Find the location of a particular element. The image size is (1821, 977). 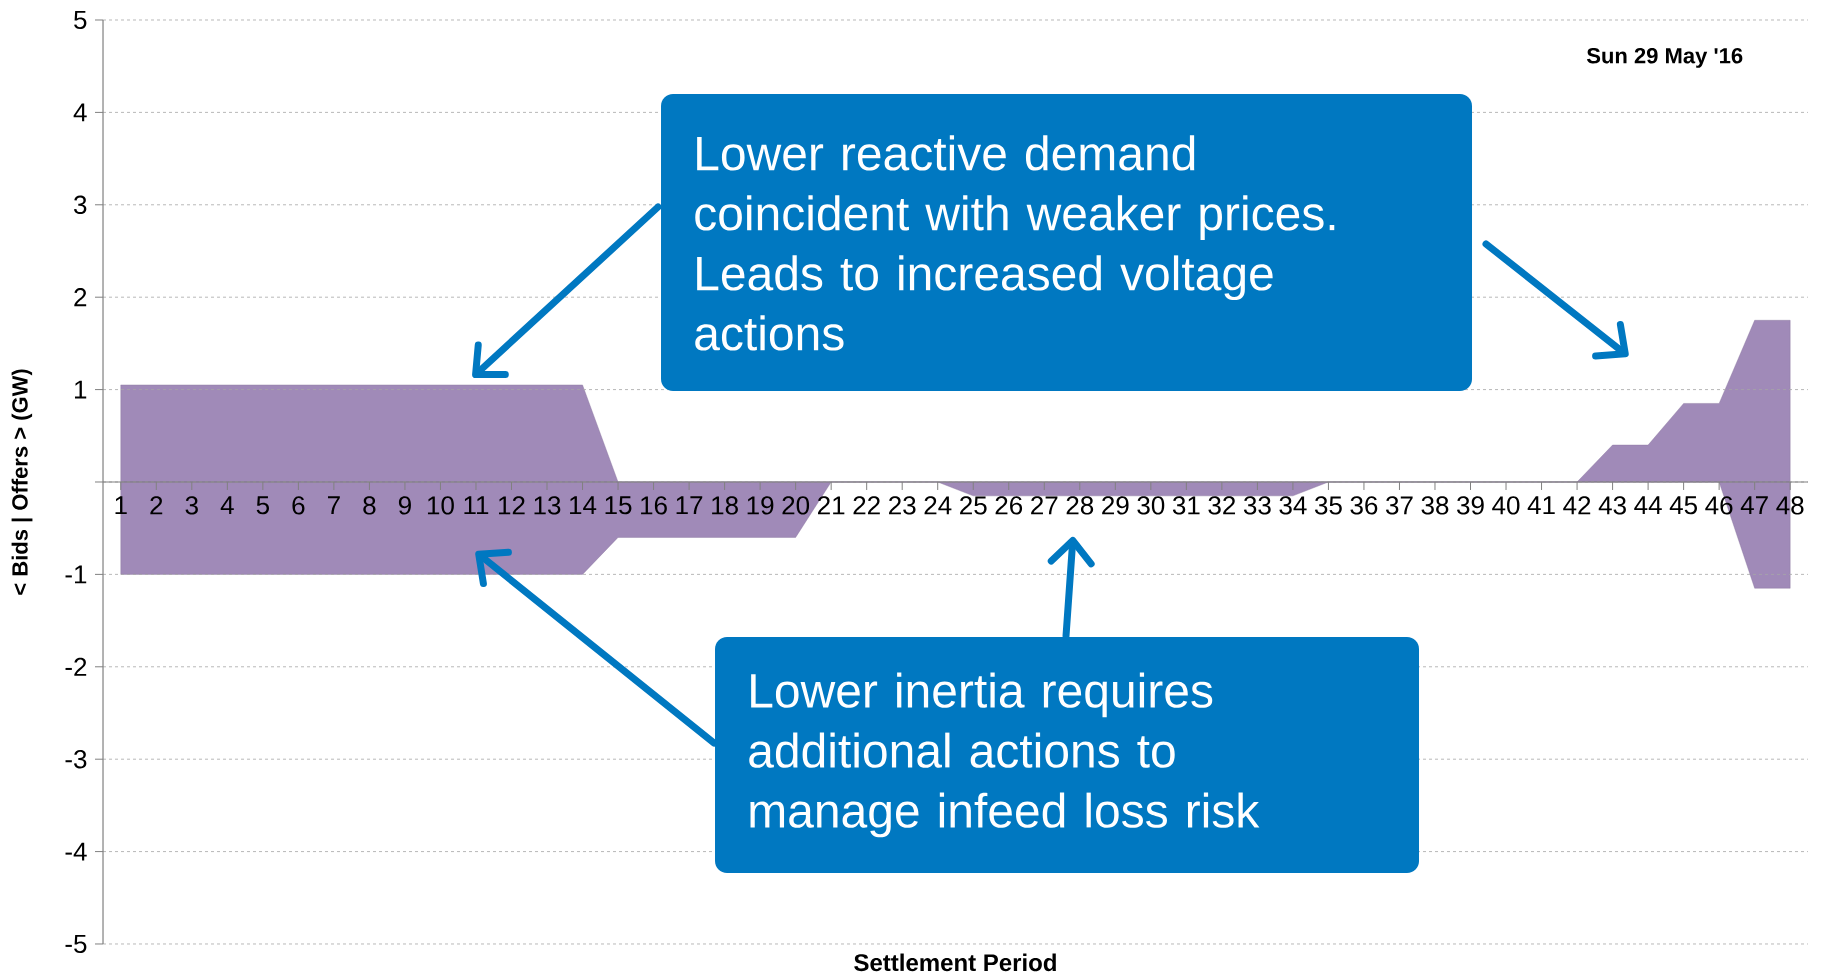

x-tick-label: 36 is located at coordinates (1364, 505).